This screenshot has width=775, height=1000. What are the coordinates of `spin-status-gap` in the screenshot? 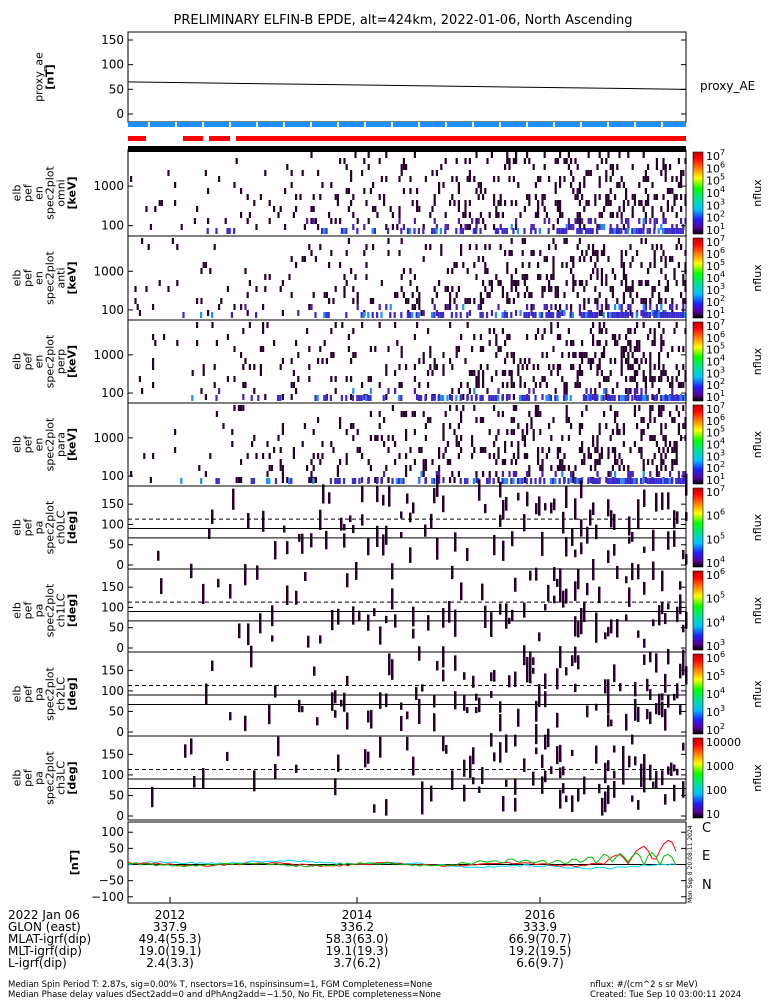 It's located at (230, 124).